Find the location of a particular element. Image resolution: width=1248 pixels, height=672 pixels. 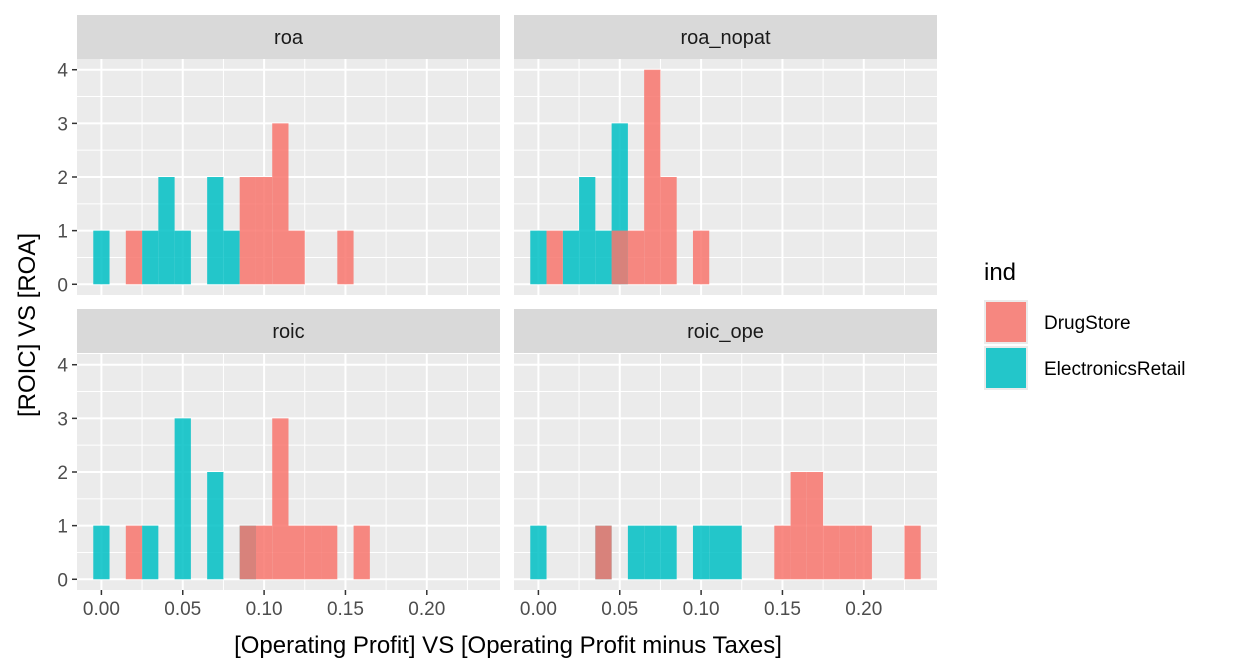

facet-panel-roa: roa 0 1 2 3 4 is located at coordinates (278, 155).